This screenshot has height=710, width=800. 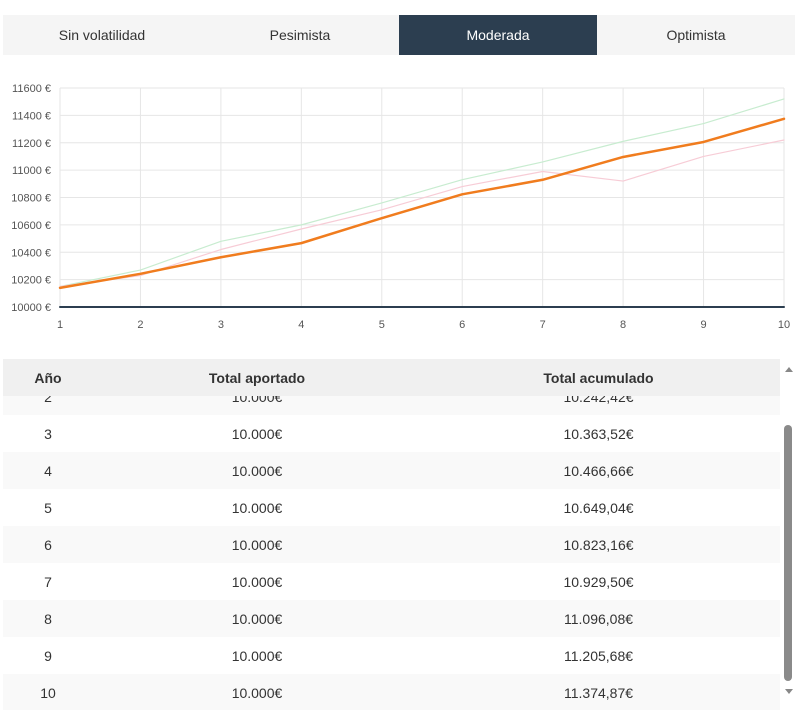 I want to click on table-row: 9 10.000€ 11.205,68€, so click(x=391, y=655).